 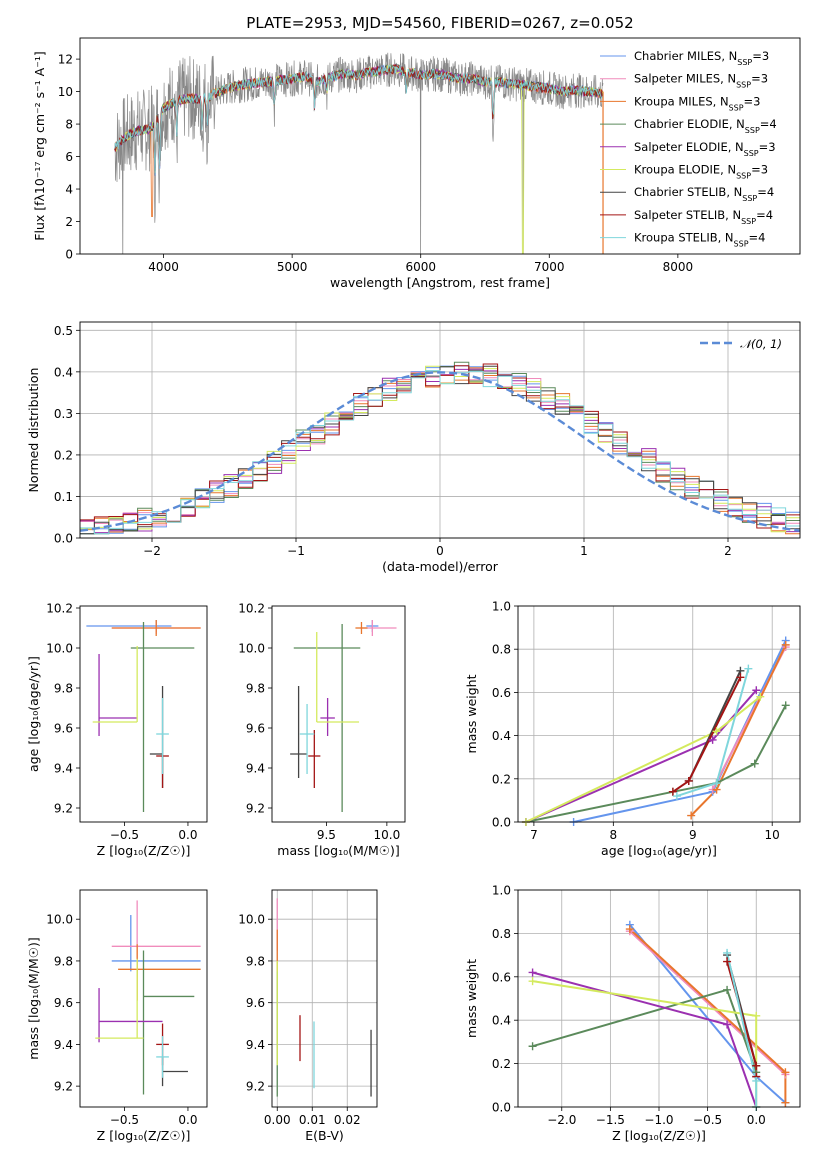 I want to click on spectrum-ytick-label: 12, so click(x=65, y=60).